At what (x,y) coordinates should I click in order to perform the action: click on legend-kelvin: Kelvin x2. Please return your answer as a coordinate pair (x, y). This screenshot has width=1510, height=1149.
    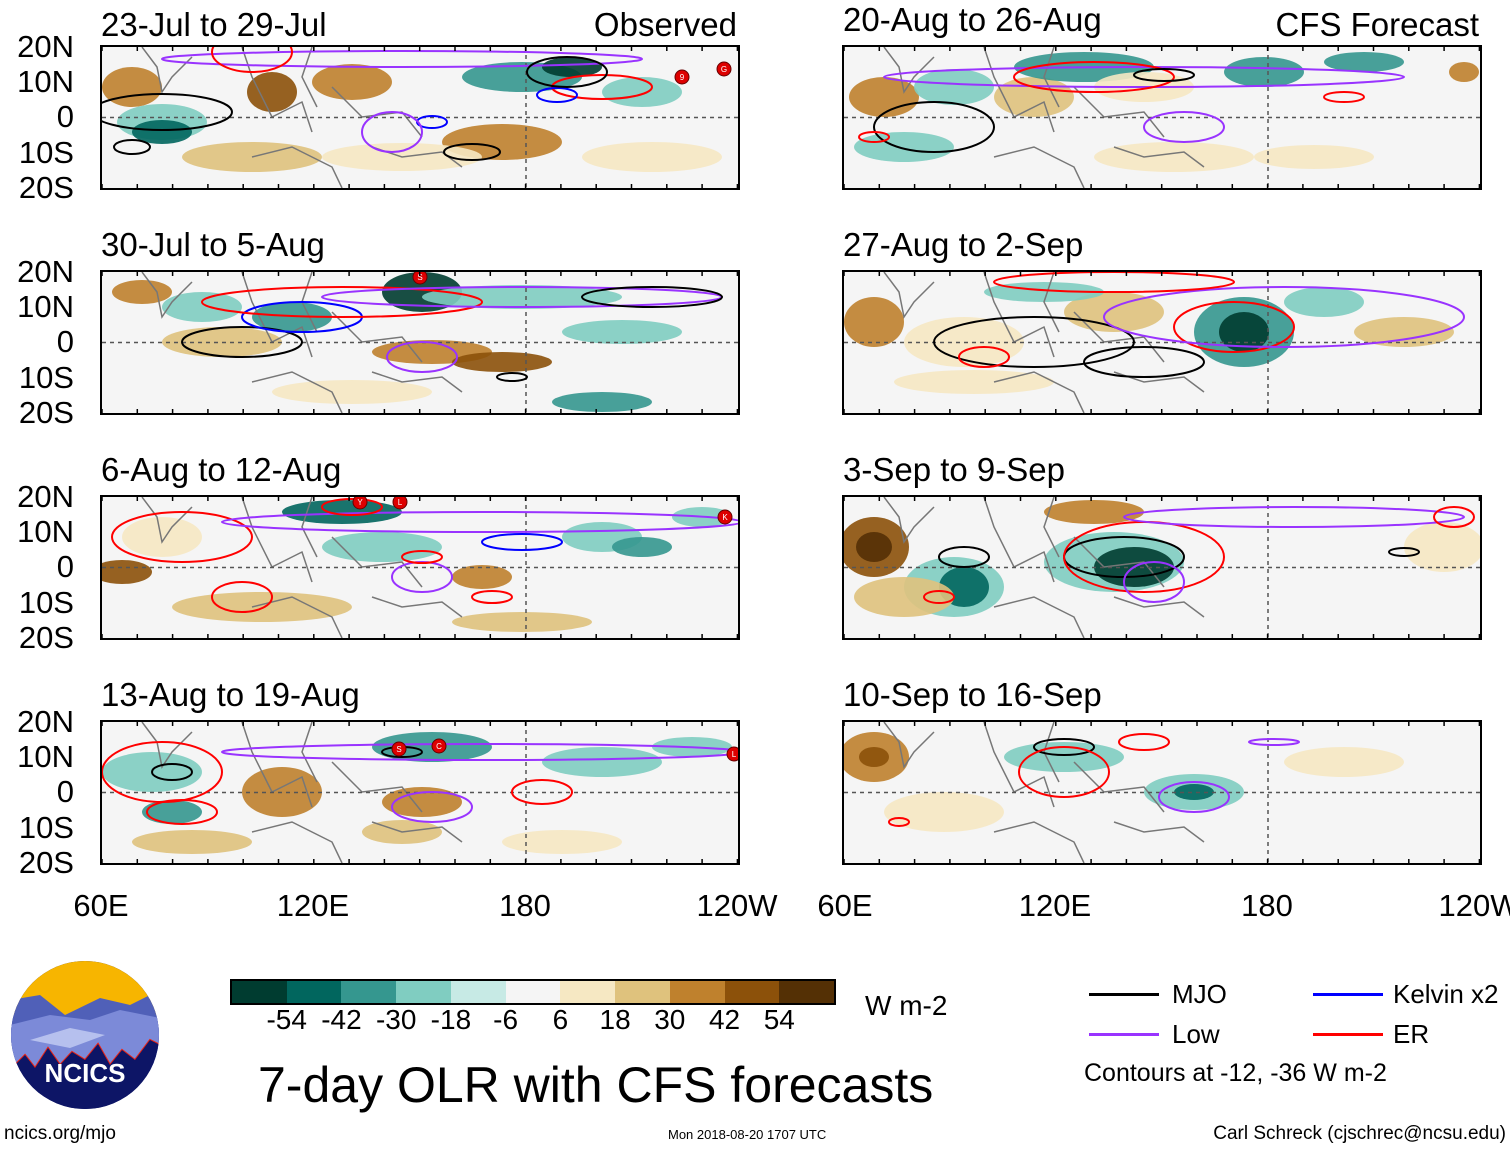
    Looking at the image, I should click on (1446, 994).